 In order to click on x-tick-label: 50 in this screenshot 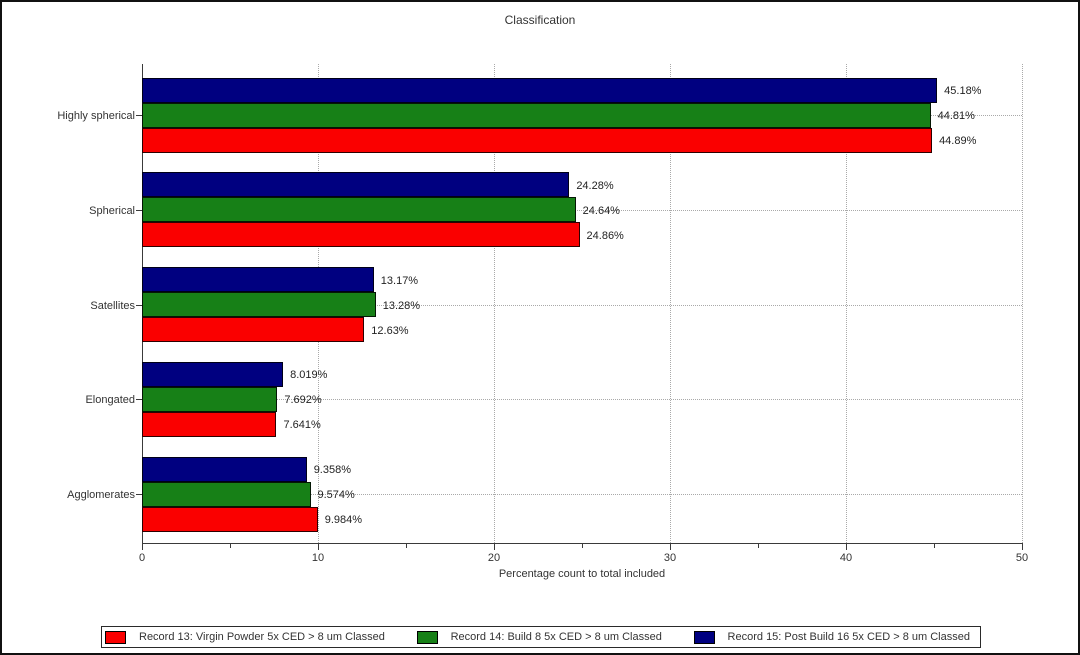, I will do `click(1022, 558)`.